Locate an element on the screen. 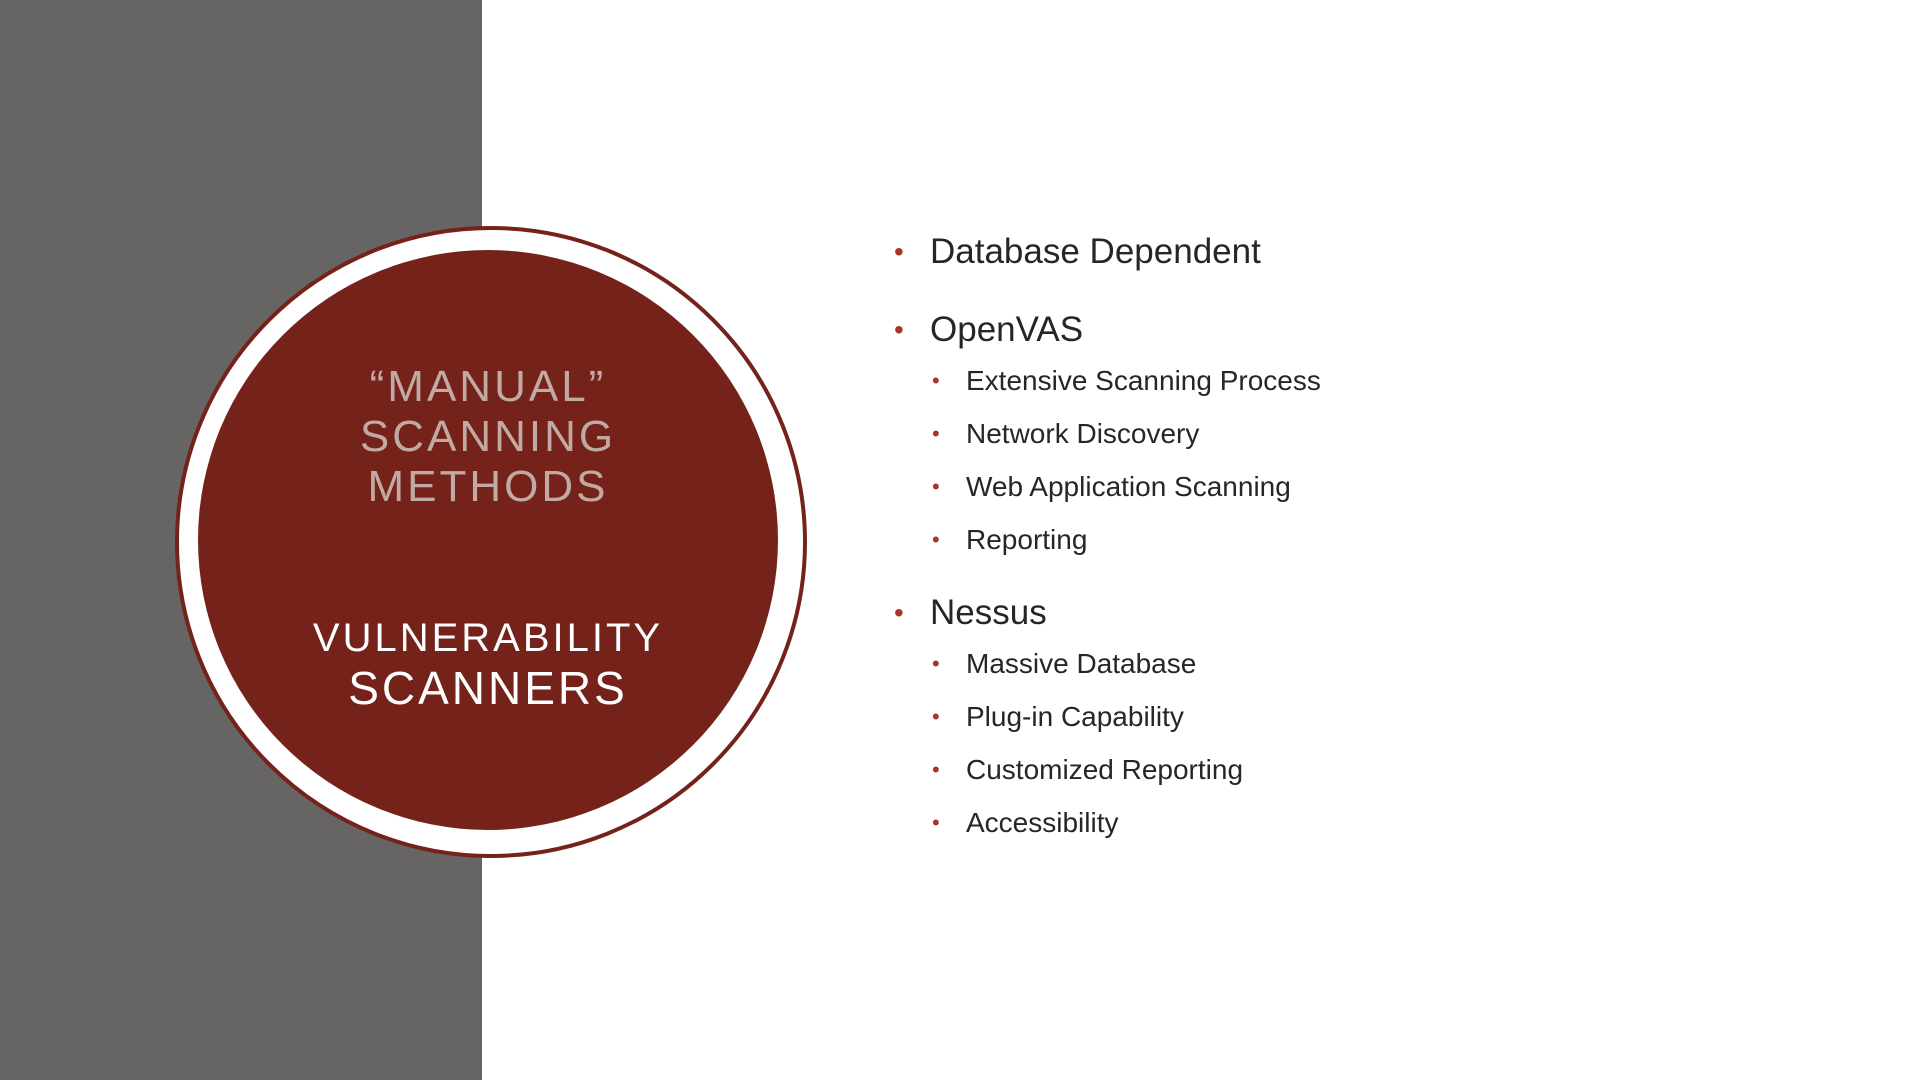 The width and height of the screenshot is (1919, 1080). sub-bullet-item: • Plug-in Capability is located at coordinates (1370, 717).